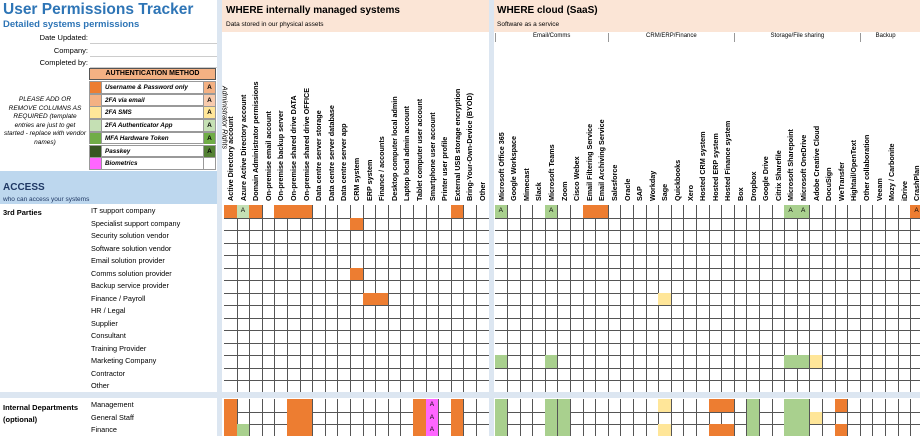 This screenshot has width=920, height=436. I want to click on internal-permission-cell: A, so click(432, 430).